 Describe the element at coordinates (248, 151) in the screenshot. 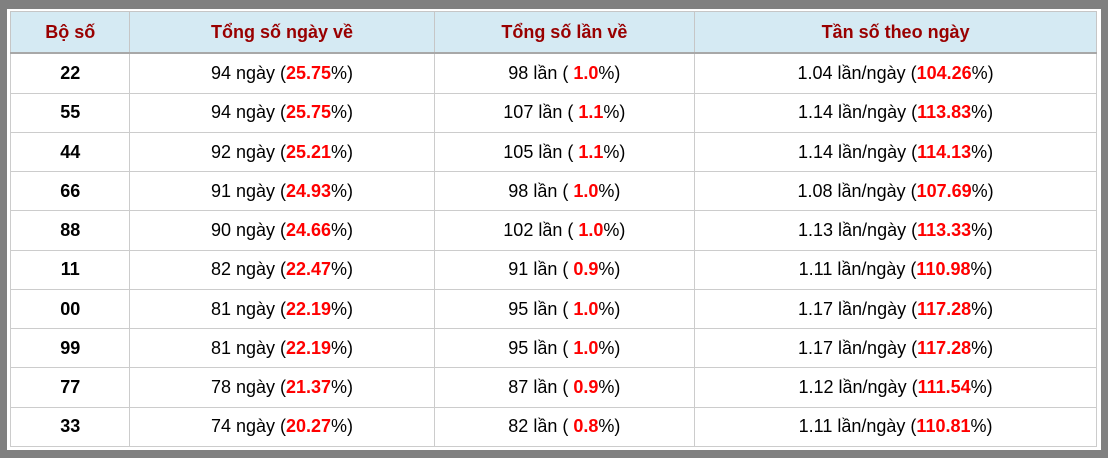

I see `days-text: 92 ngày (` at that location.